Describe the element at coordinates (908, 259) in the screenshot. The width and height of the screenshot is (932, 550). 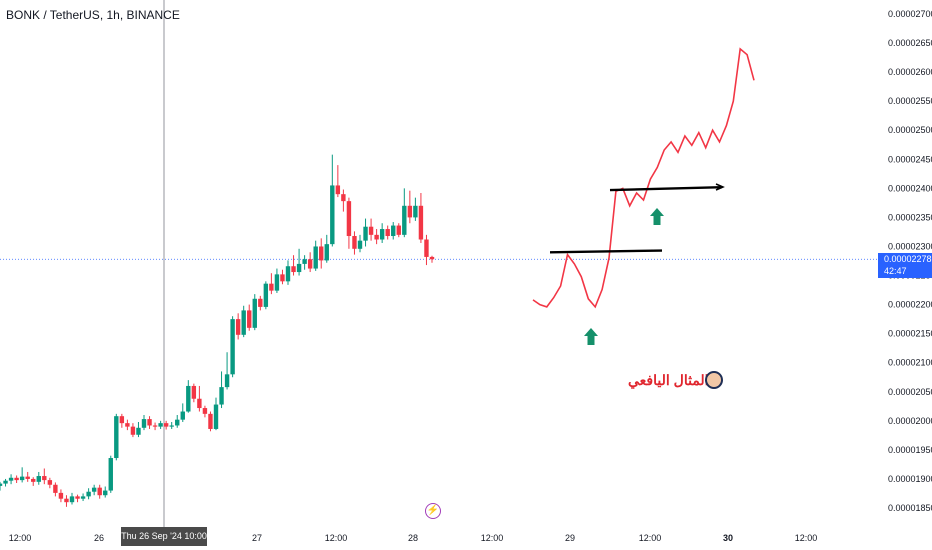
I see `current-price-label: 0.00002278` at that location.